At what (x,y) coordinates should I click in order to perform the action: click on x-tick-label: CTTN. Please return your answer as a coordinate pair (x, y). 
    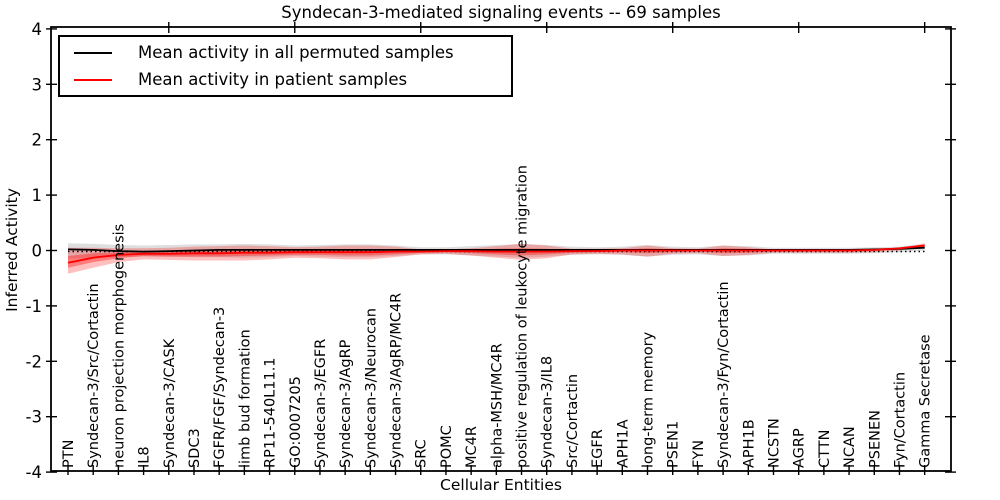
    Looking at the image, I should click on (825, 449).